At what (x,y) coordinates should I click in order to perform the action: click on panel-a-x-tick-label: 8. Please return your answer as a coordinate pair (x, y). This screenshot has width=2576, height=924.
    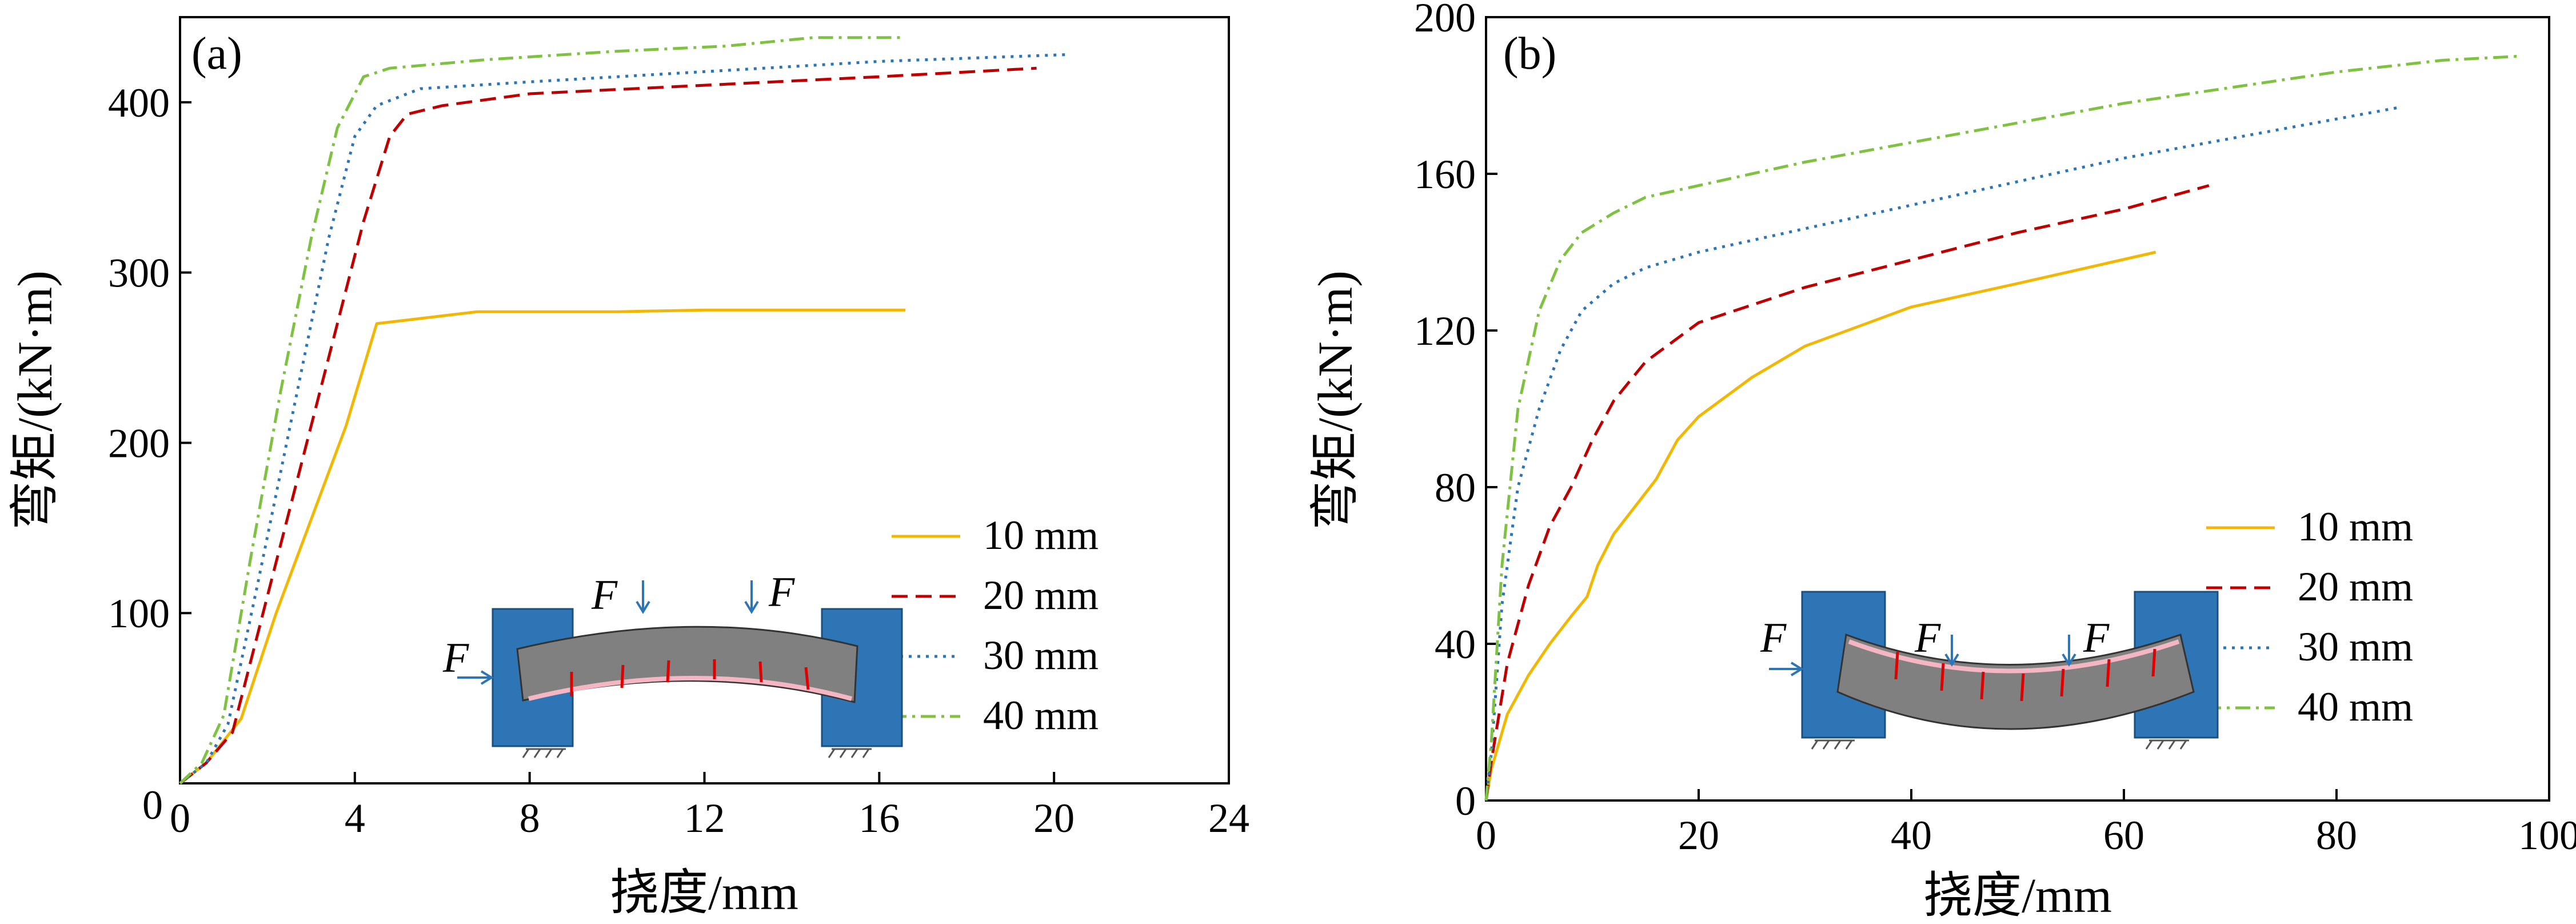
    Looking at the image, I should click on (530, 818).